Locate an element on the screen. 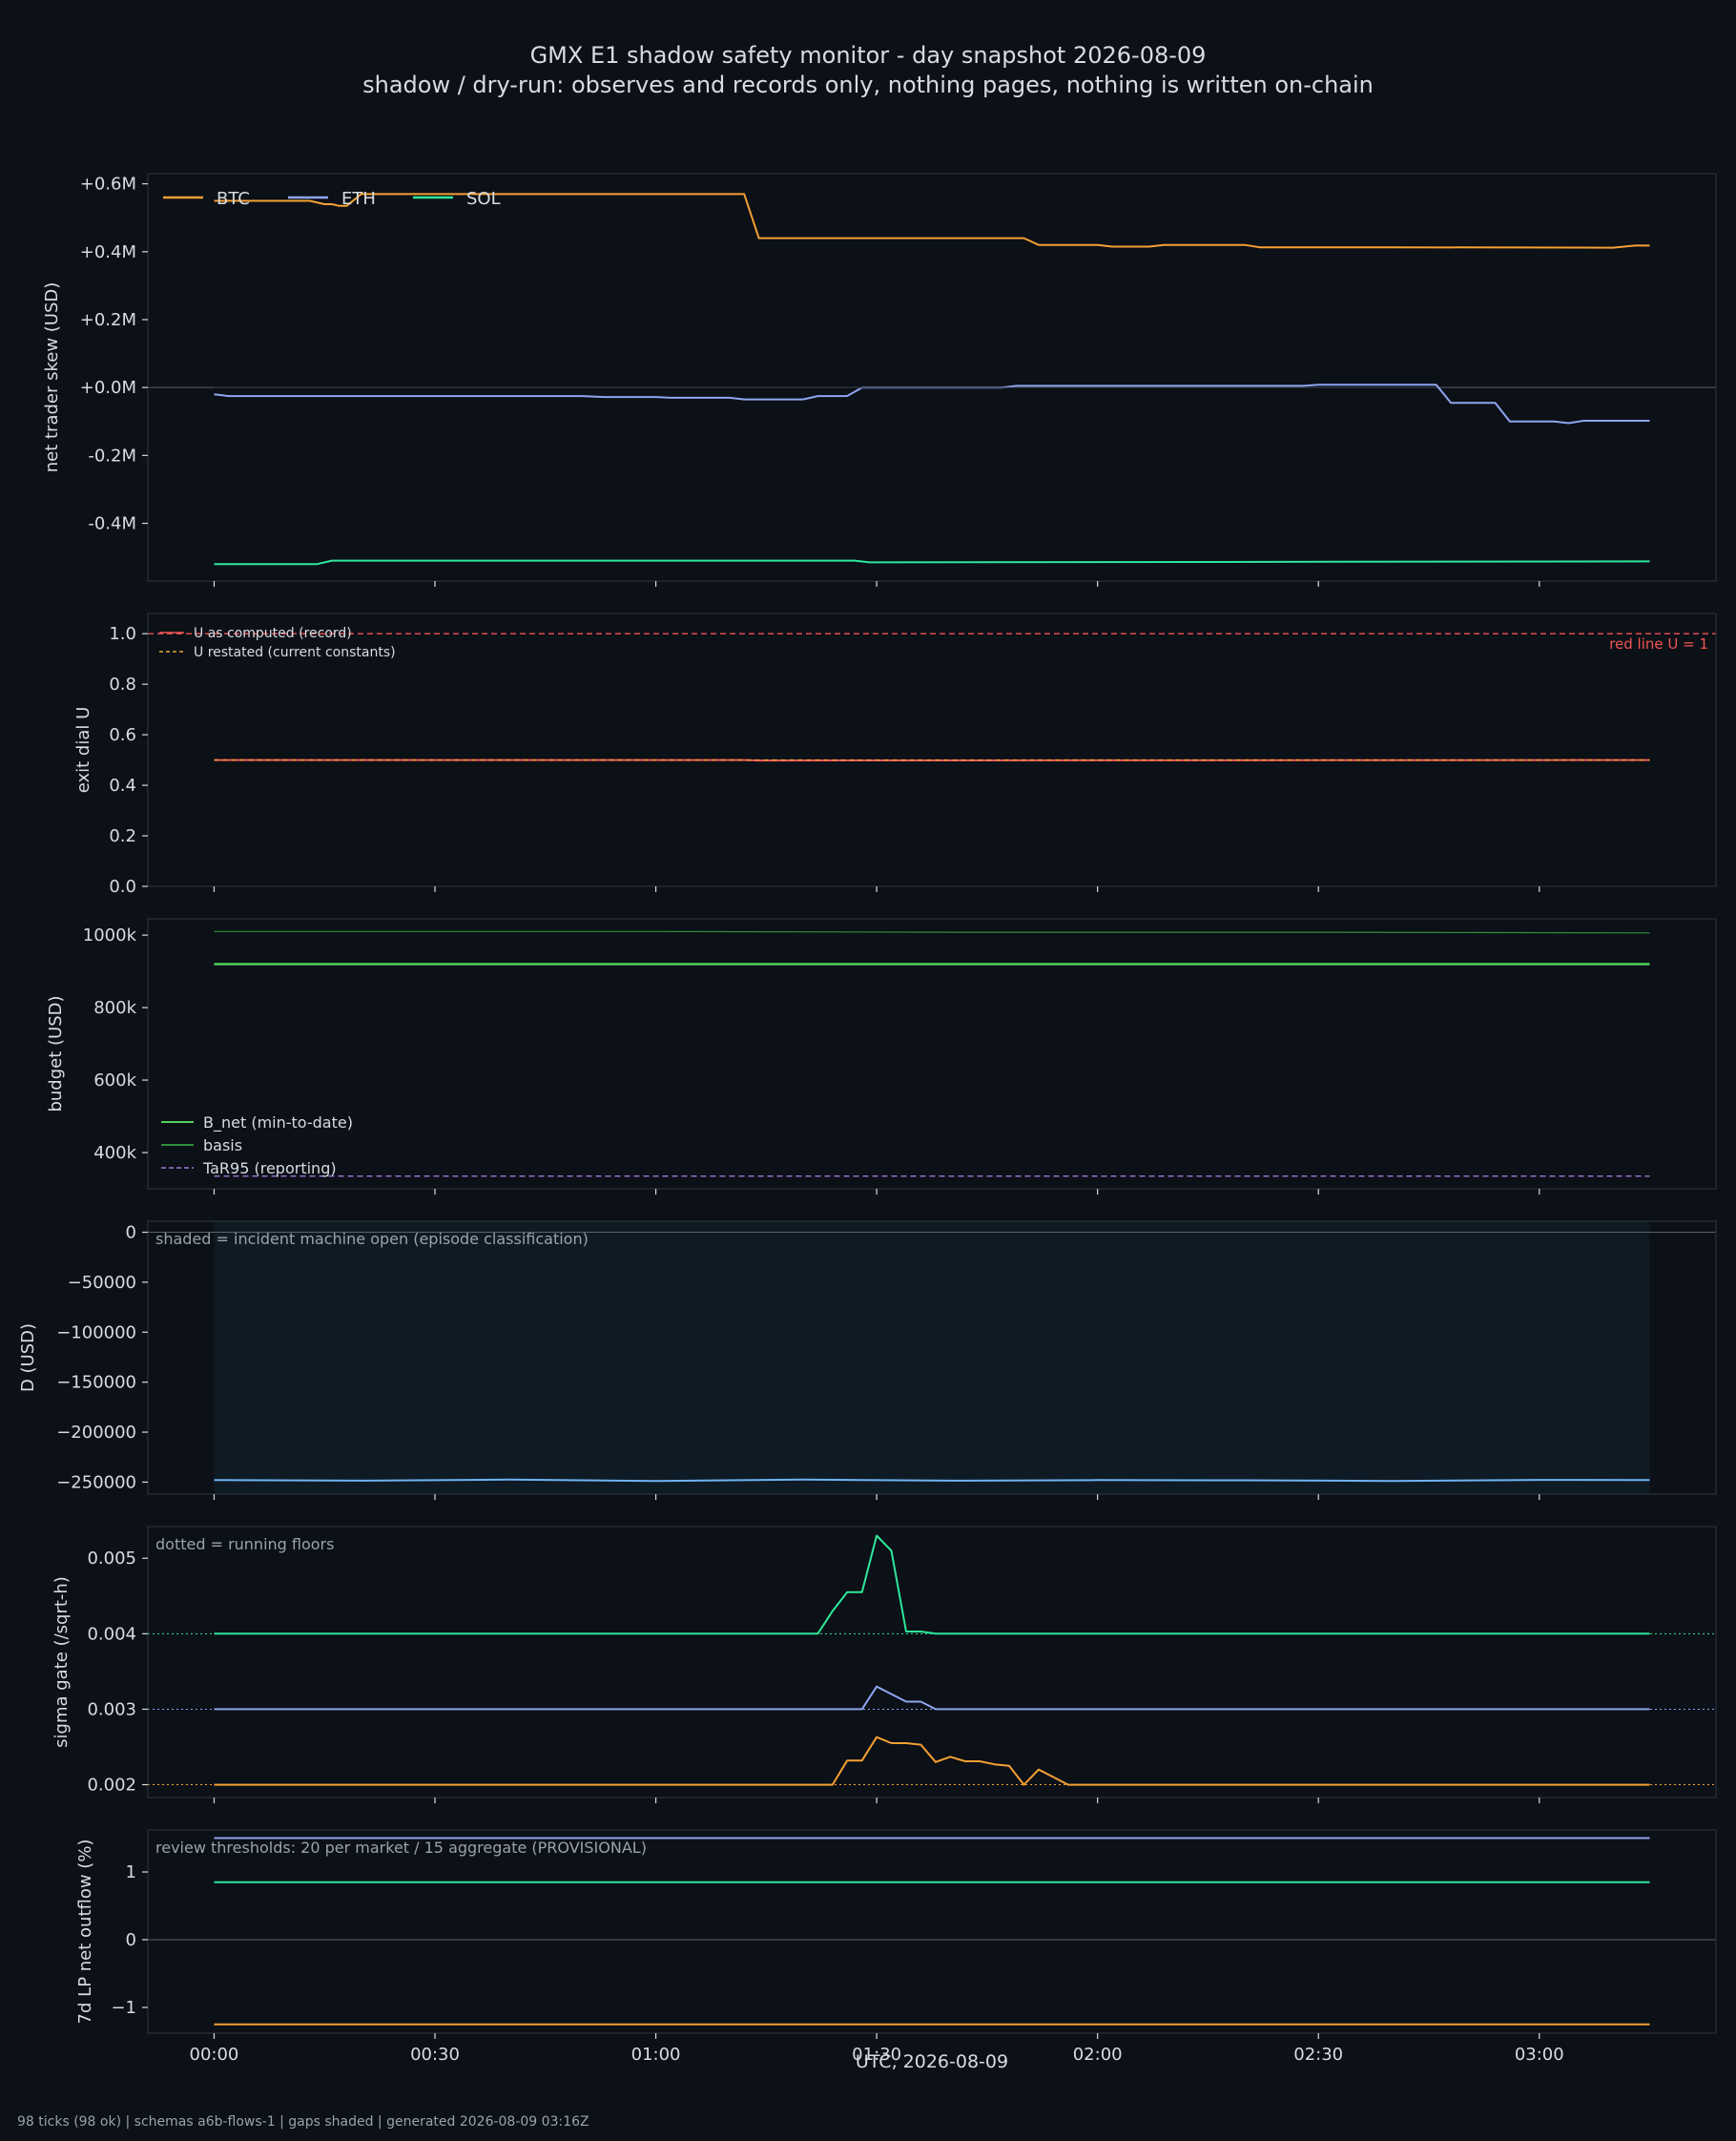 The width and height of the screenshot is (1736, 2141). y-tick-label: 0.0 is located at coordinates (122, 887).